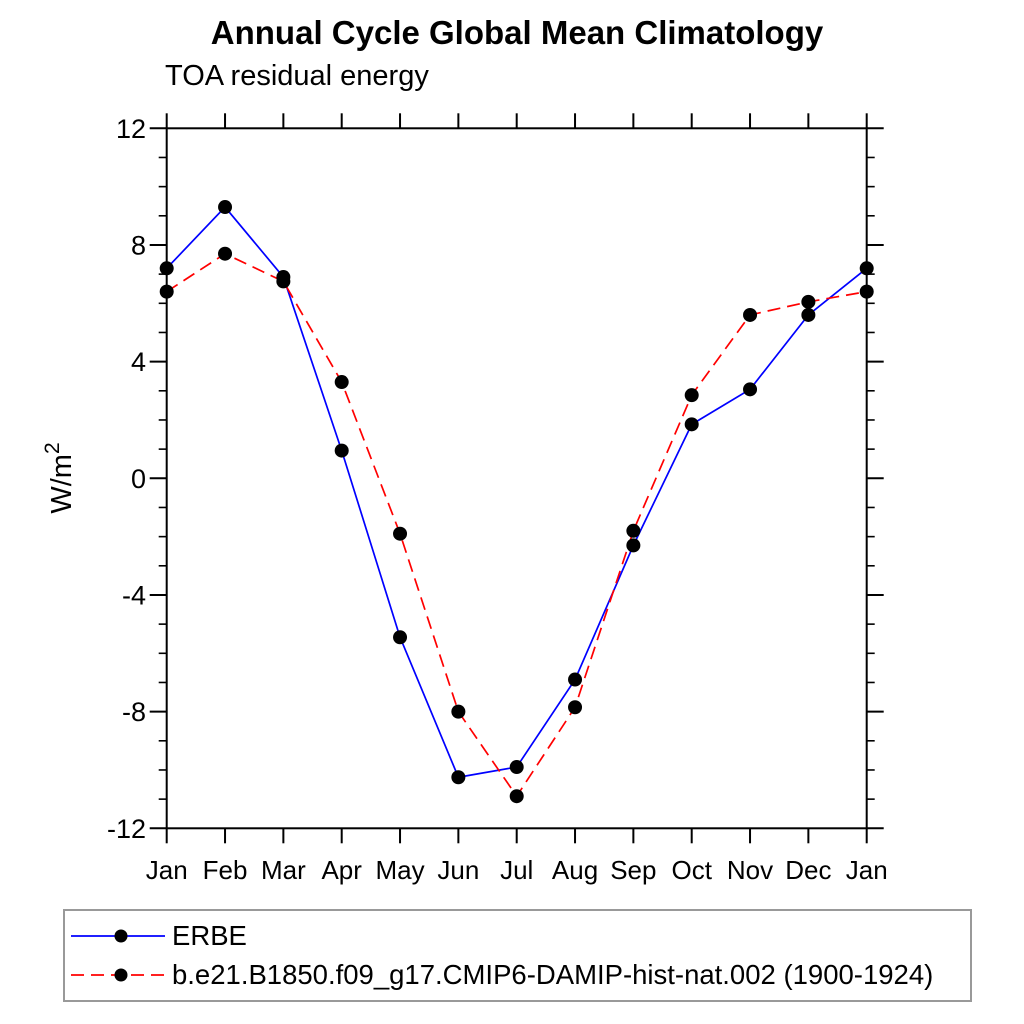  What do you see at coordinates (750, 870) in the screenshot?
I see `x-tick-label: Nov` at bounding box center [750, 870].